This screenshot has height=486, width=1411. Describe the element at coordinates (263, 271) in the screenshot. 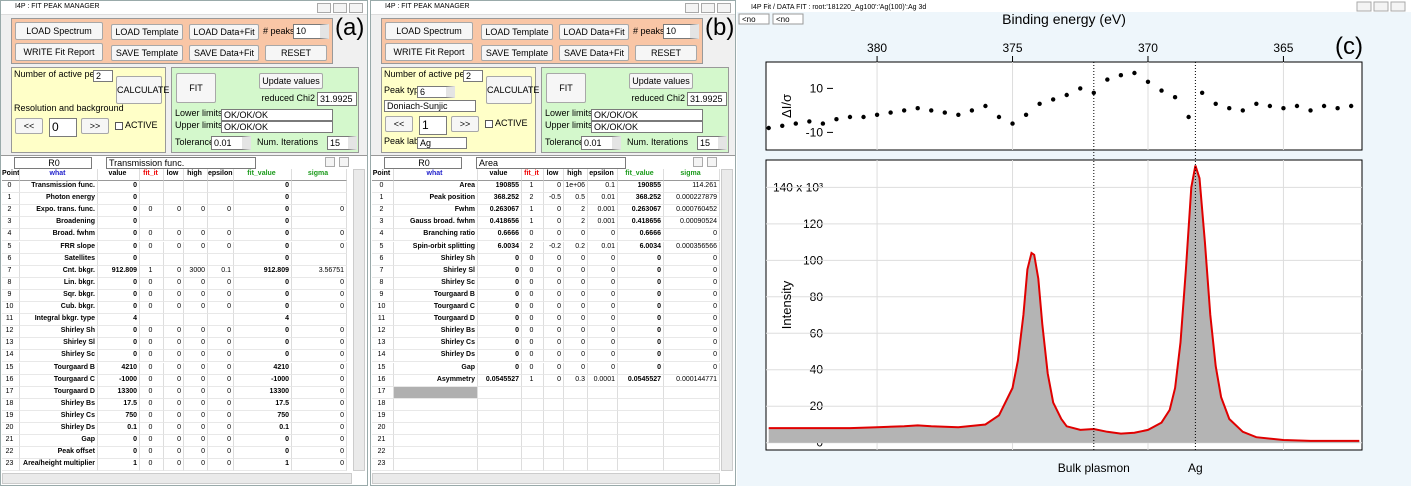

I see `table-cell: 912.809` at that location.